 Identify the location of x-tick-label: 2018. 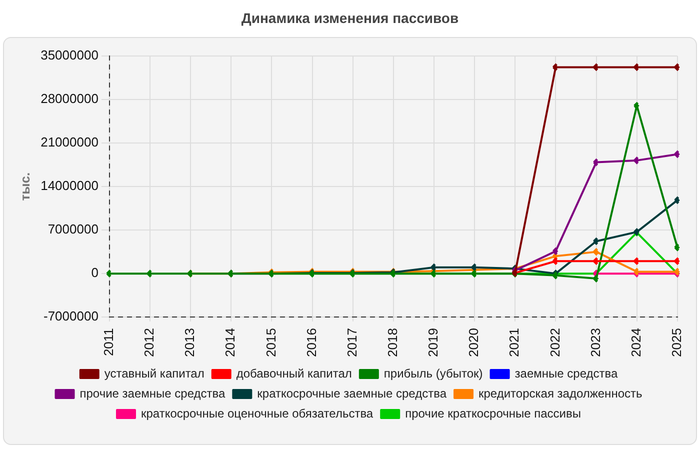
(392, 342).